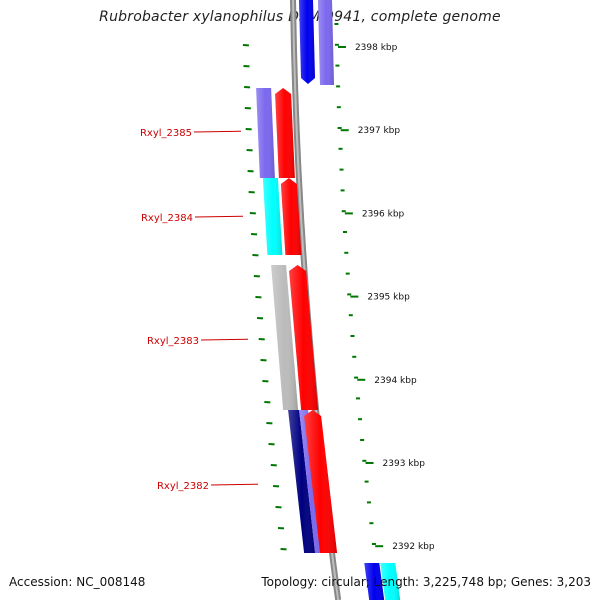 This screenshot has width=600, height=600. I want to click on scale-label: 2398 kbp, so click(376, 48).